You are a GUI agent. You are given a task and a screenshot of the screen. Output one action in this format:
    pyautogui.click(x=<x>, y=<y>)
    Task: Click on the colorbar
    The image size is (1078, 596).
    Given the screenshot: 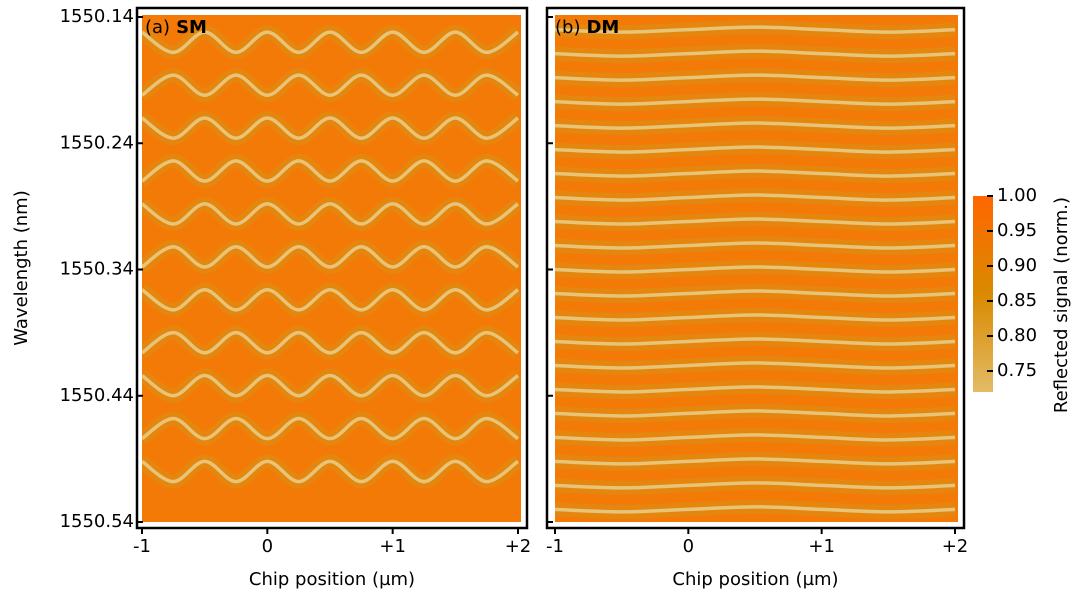 What is the action you would take?
    pyautogui.click(x=983, y=294)
    